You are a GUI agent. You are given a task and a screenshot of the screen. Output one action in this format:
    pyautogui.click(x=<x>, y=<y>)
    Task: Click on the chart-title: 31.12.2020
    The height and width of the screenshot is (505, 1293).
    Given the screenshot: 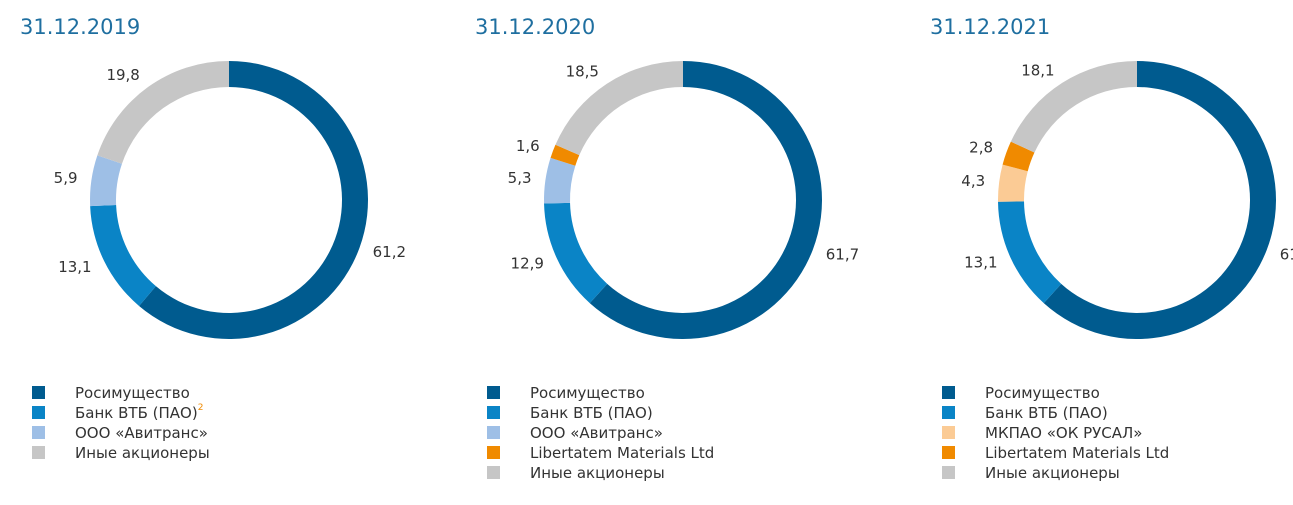 What is the action you would take?
    pyautogui.click(x=535, y=27)
    